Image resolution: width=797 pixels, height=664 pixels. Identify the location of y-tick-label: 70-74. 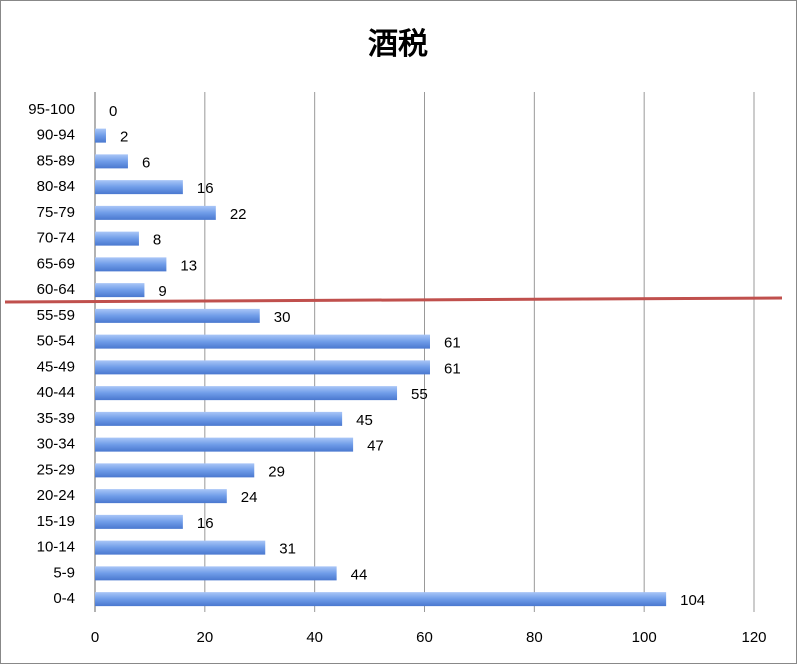
(56, 238).